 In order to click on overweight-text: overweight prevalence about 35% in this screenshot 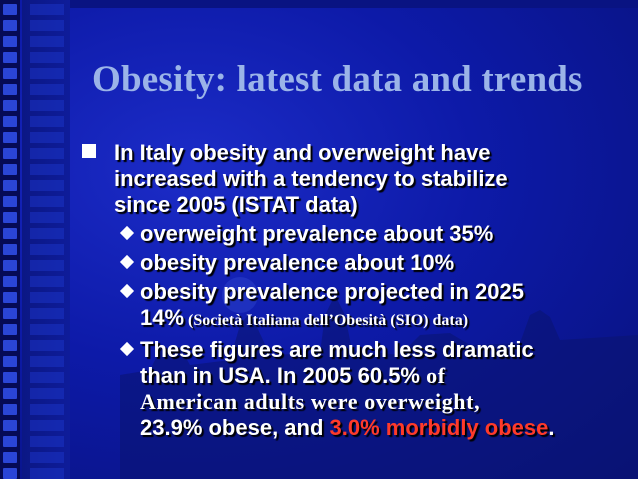, I will do `click(317, 233)`.